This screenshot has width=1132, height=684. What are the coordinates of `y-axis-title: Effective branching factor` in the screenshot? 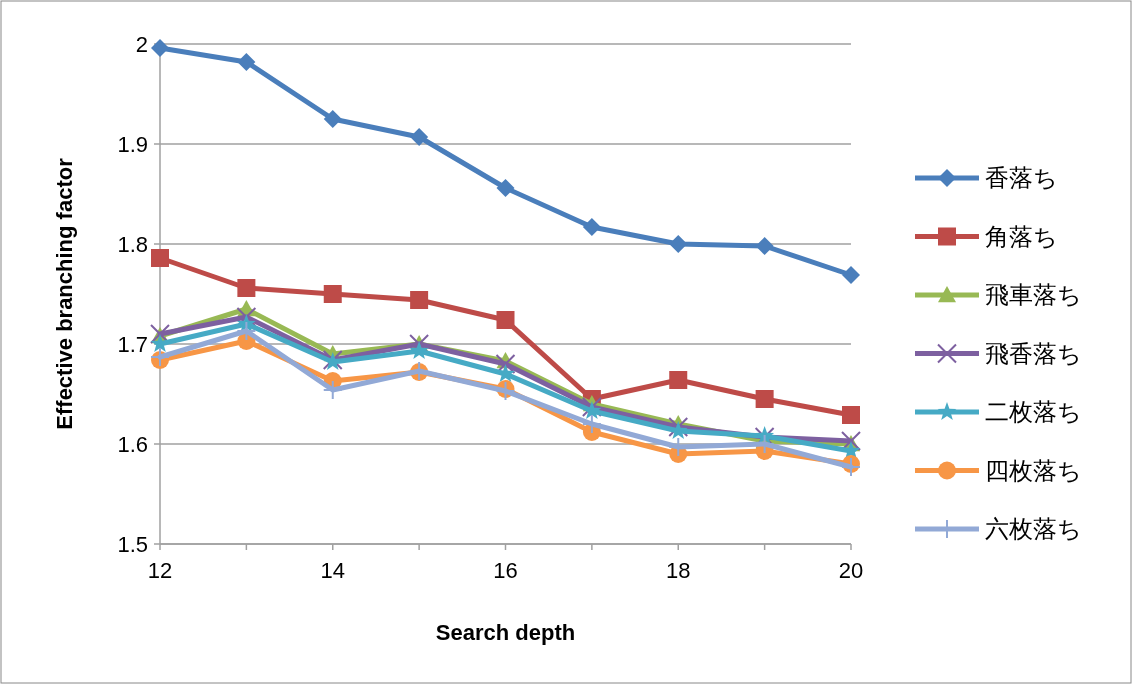 It's located at (64, 293).